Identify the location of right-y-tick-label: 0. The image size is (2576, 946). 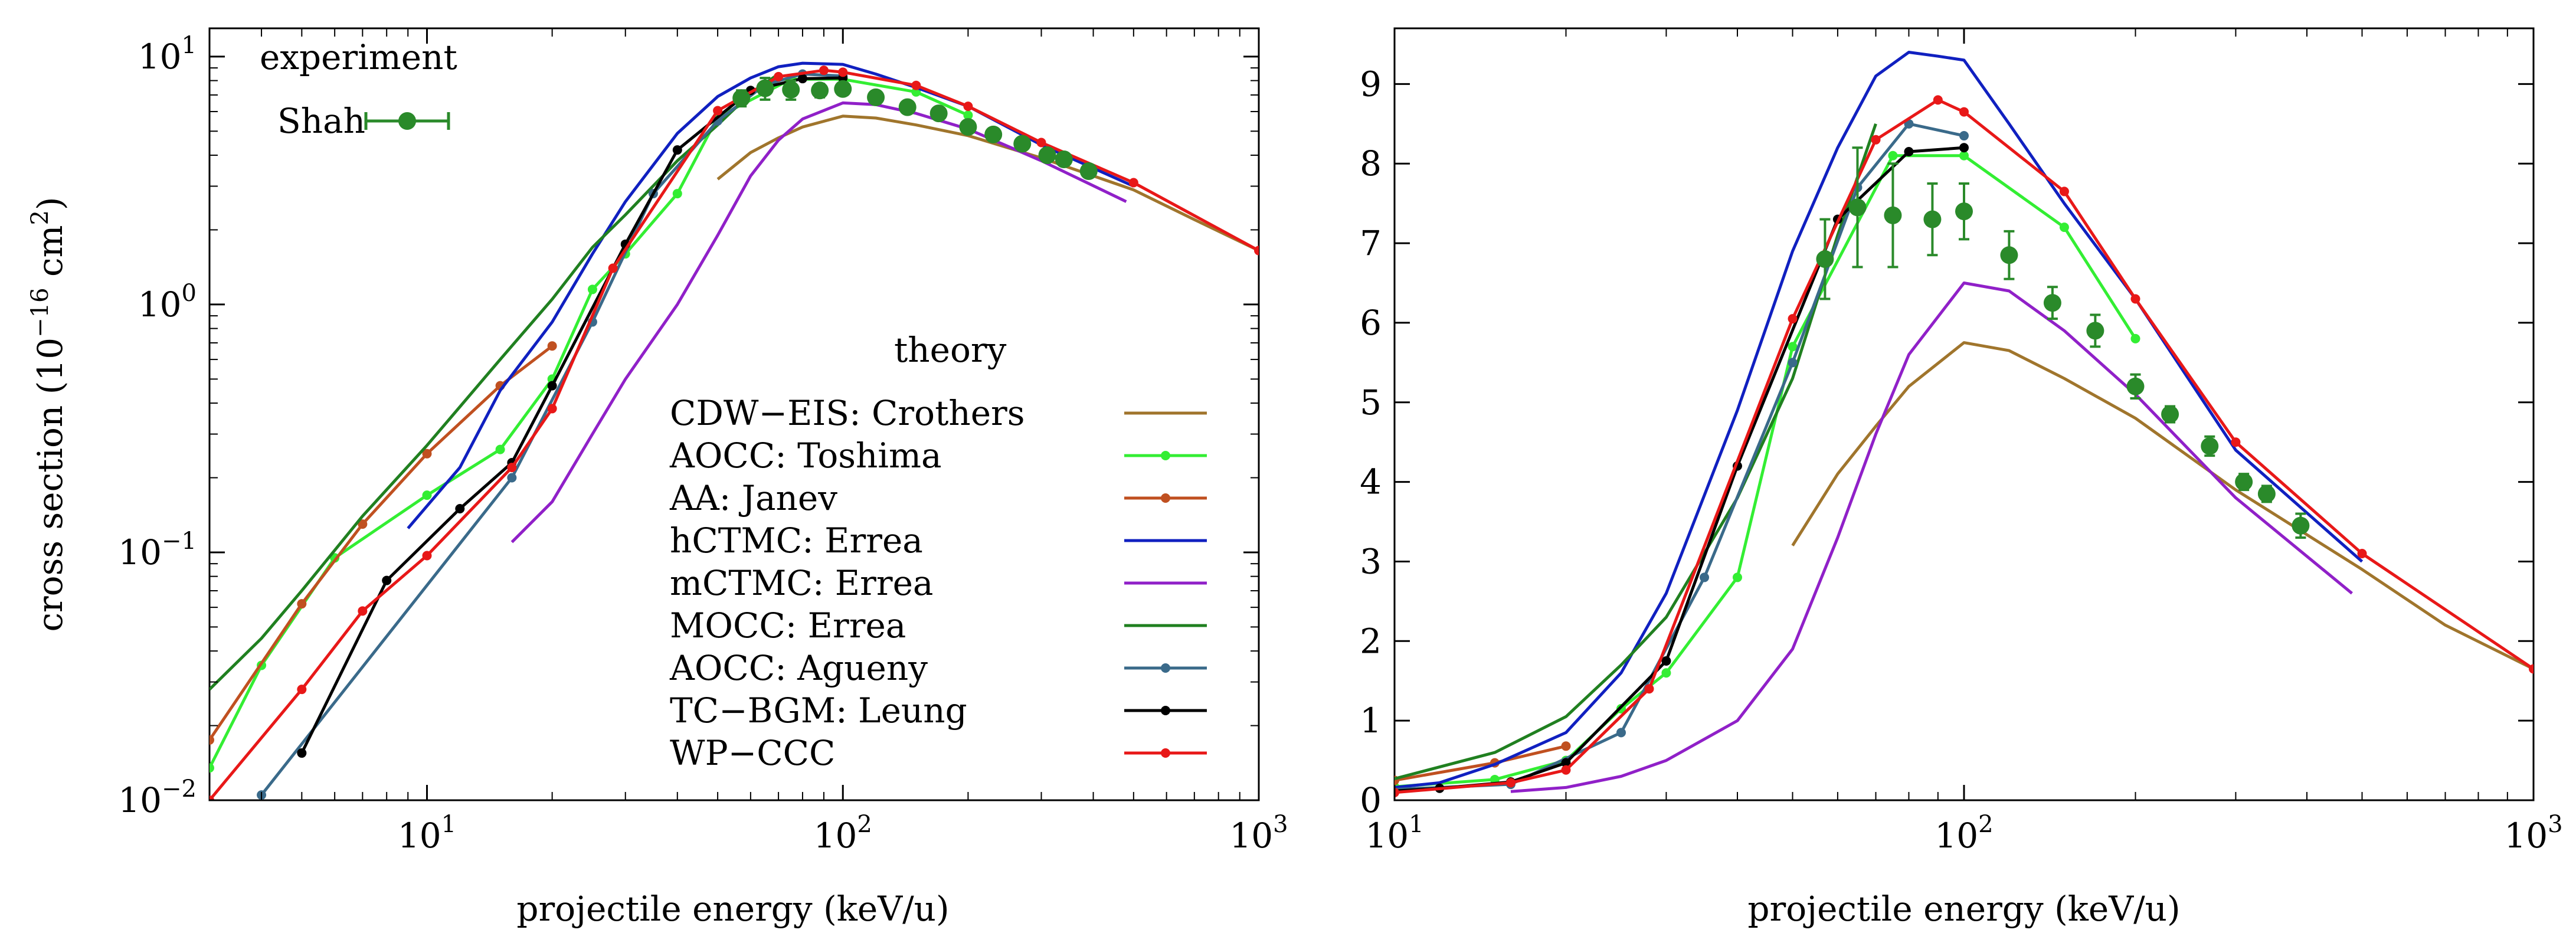
(1371, 800).